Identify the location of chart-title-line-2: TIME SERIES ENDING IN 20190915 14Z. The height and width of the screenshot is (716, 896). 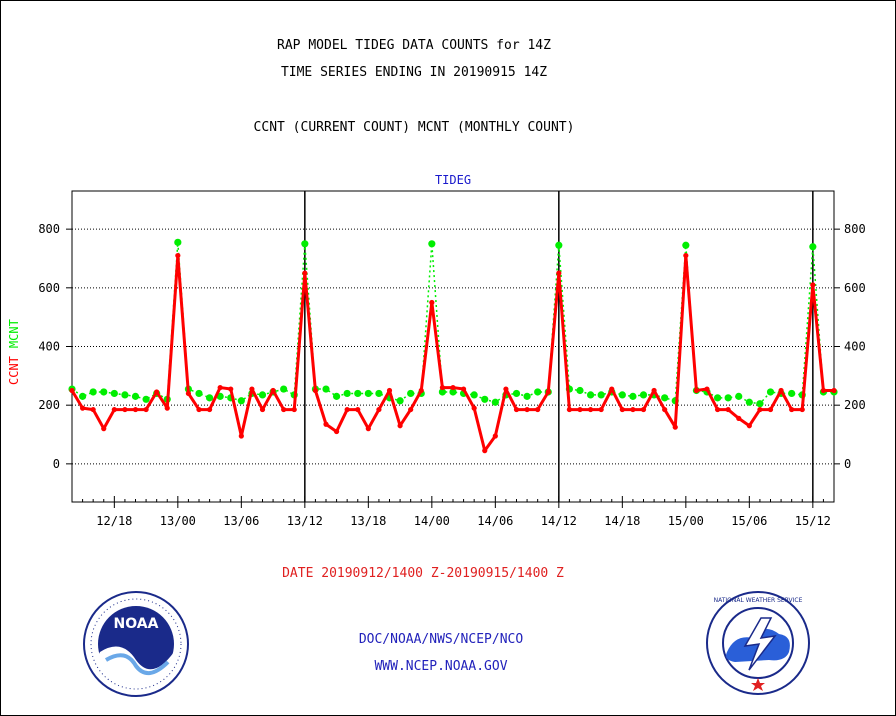
(414, 72).